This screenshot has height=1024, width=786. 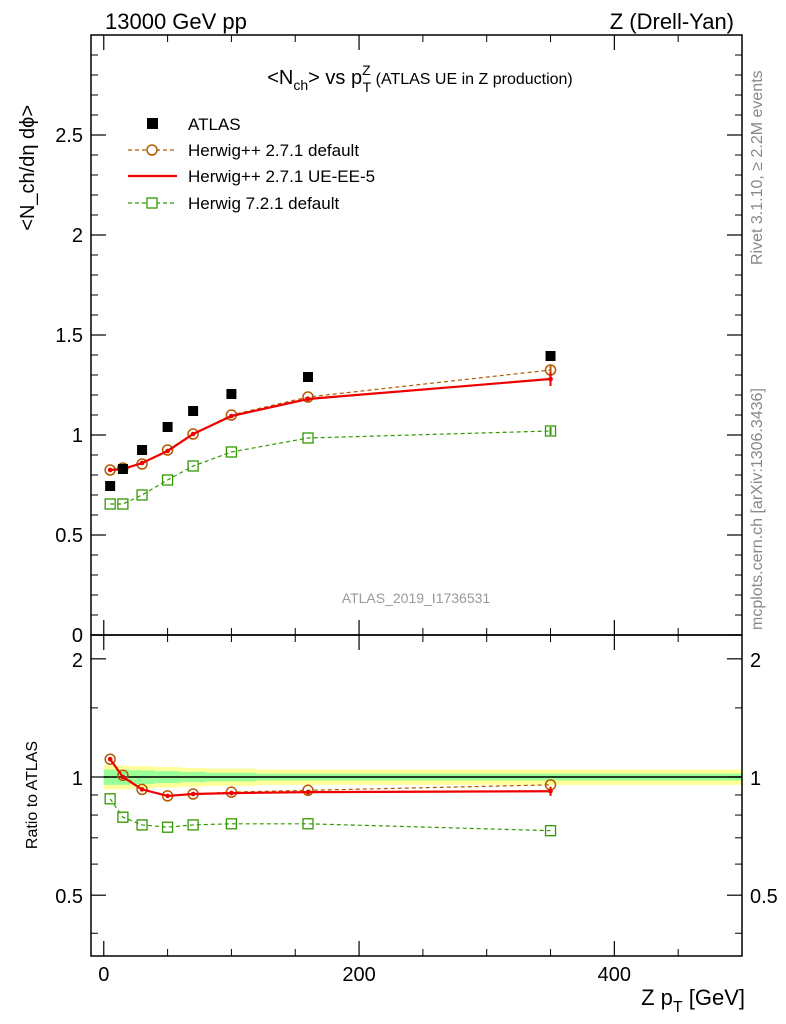 What do you see at coordinates (330, 815) in the screenshot?
I see `ratio-line-herwig-7-2-1-default` at bounding box center [330, 815].